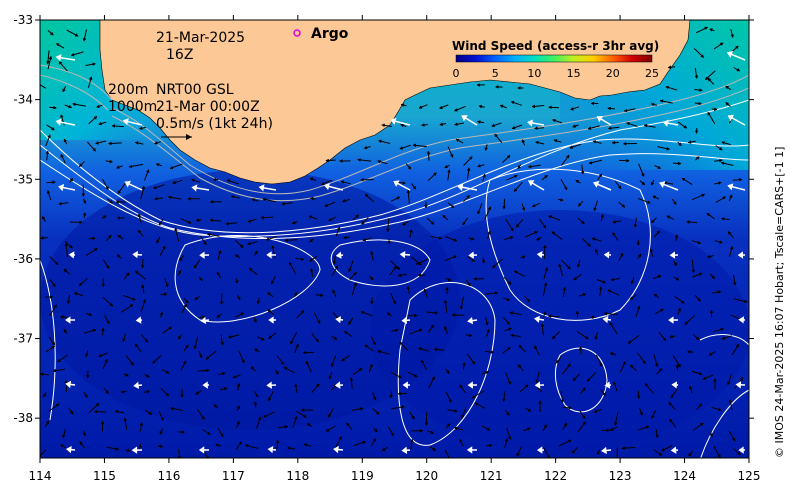  I want to click on x-tick-label: 117, so click(233, 476).